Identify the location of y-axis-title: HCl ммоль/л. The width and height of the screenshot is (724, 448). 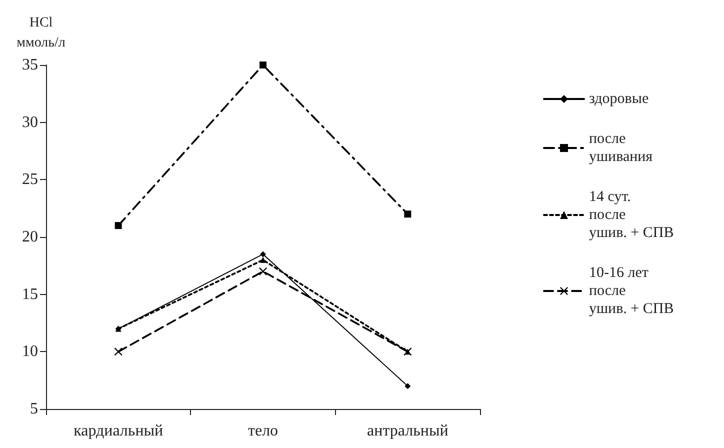
(41, 33).